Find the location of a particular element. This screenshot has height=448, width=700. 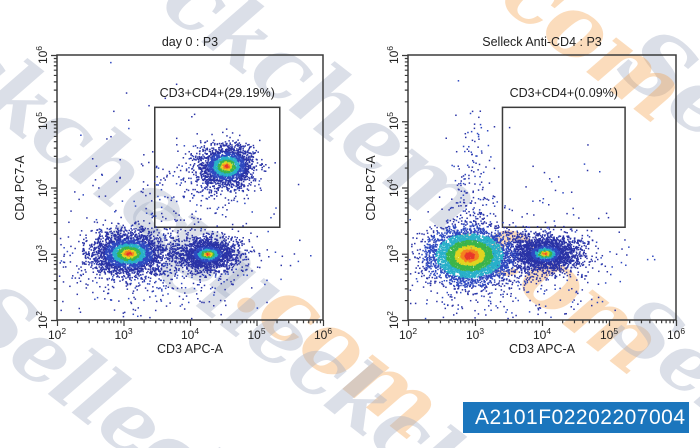

gate-label: CD3+CD4+(0.09%) is located at coordinates (563, 93).